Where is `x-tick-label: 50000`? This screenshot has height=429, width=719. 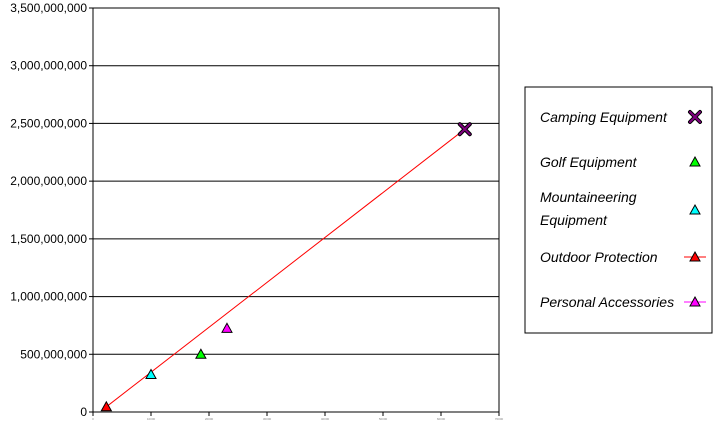
x-tick-label: 50000 is located at coordinates (383, 419).